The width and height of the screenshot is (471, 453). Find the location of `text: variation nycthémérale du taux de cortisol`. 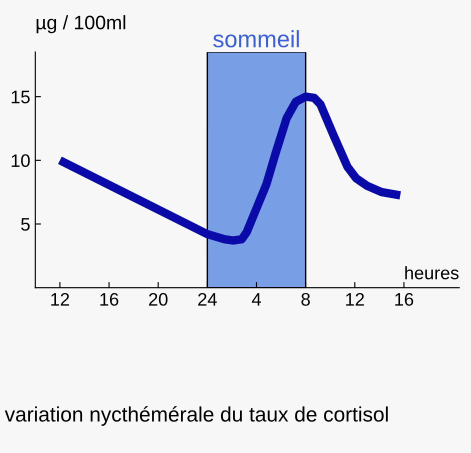

text: variation nycthémérale du taux de cortisol is located at coordinates (196, 416).